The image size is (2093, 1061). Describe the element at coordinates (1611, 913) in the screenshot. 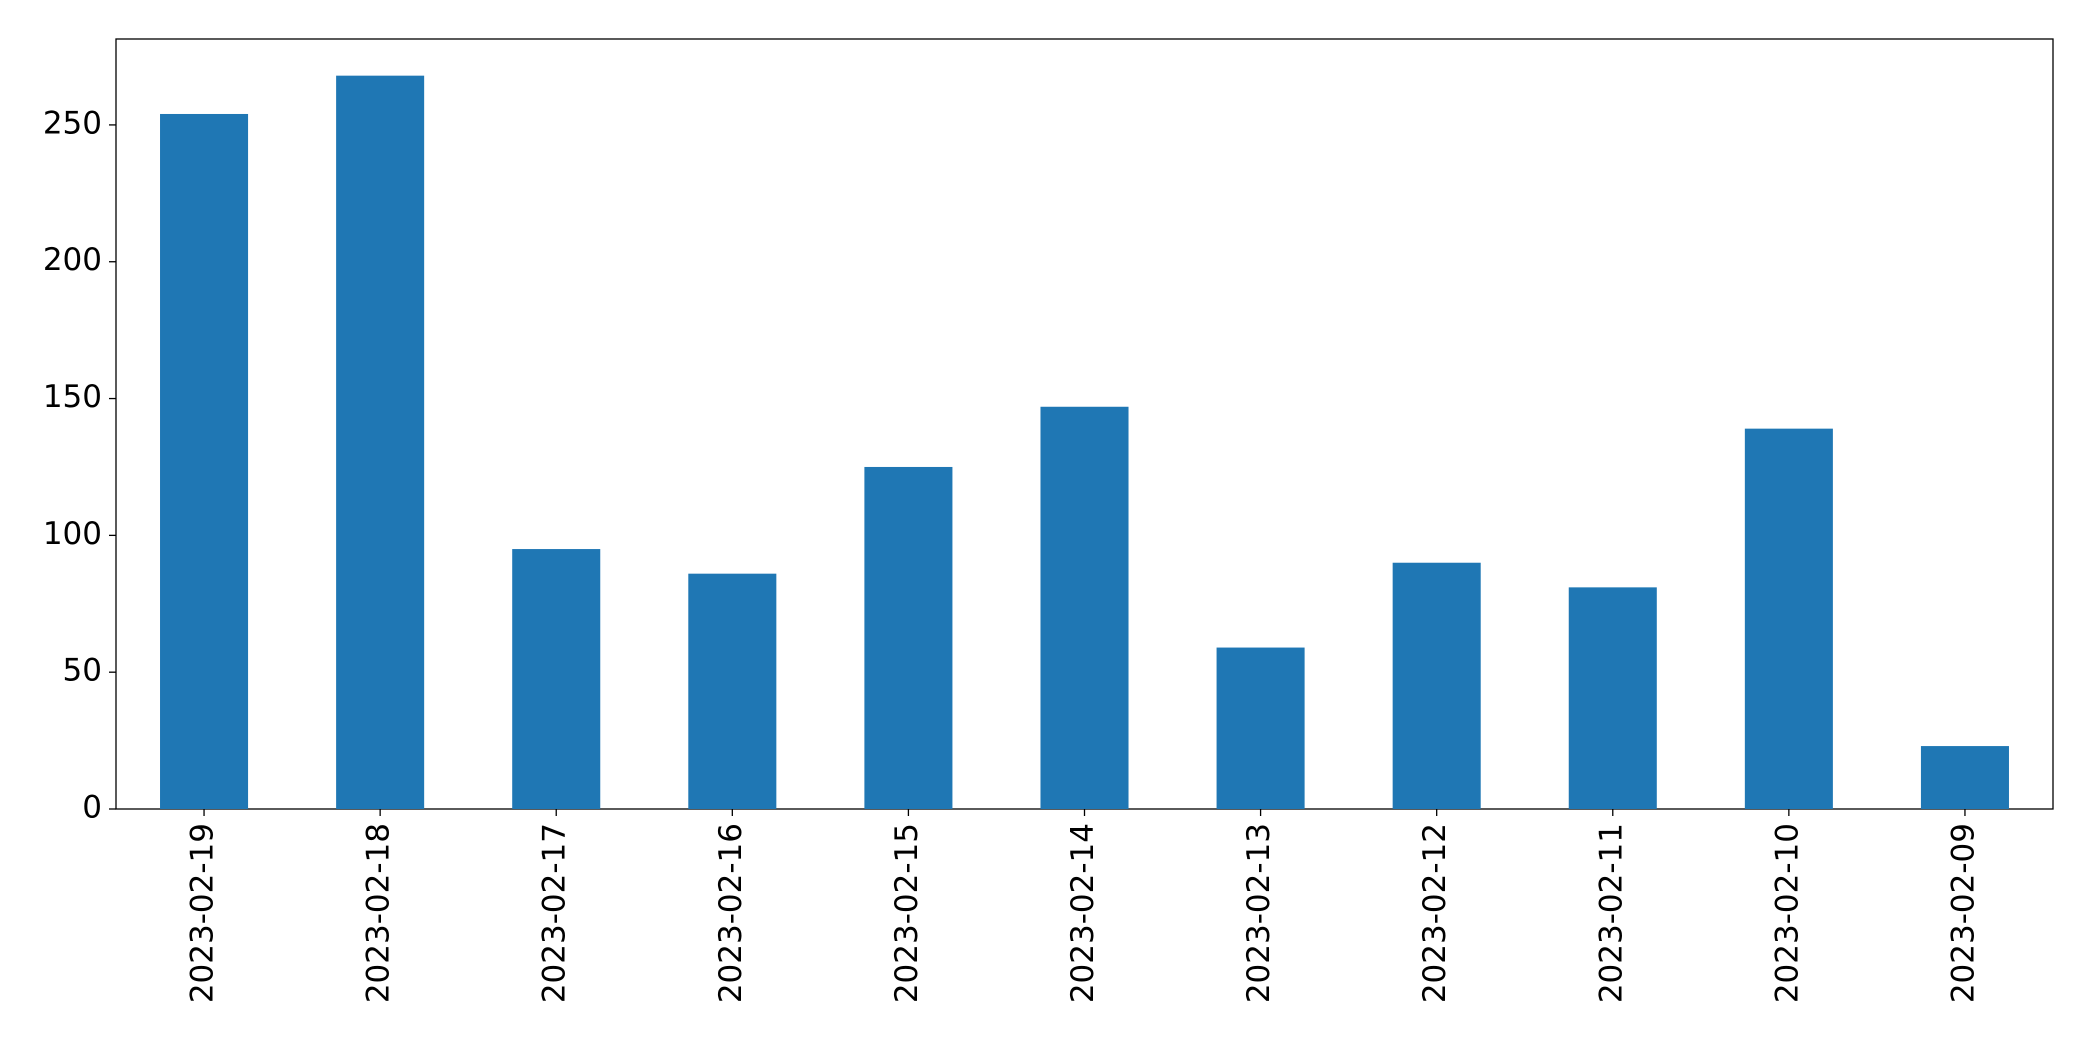

I see `x-tick-label: 2023-02-11` at that location.